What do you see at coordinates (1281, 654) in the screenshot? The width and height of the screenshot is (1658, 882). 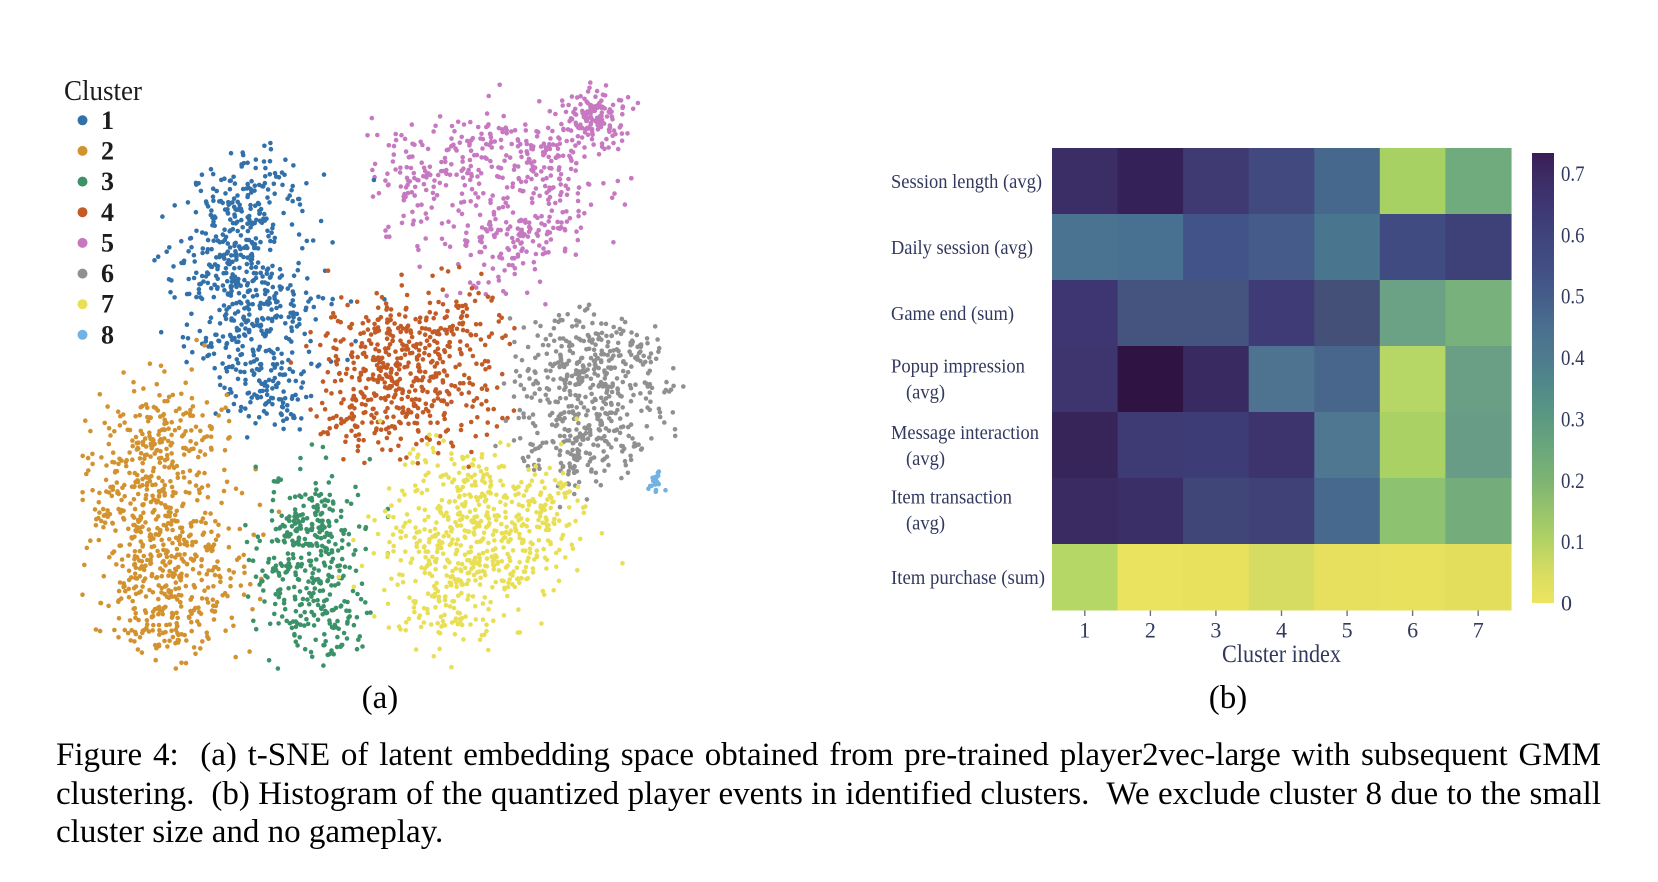 I see `svg-text: Cluster index` at bounding box center [1281, 654].